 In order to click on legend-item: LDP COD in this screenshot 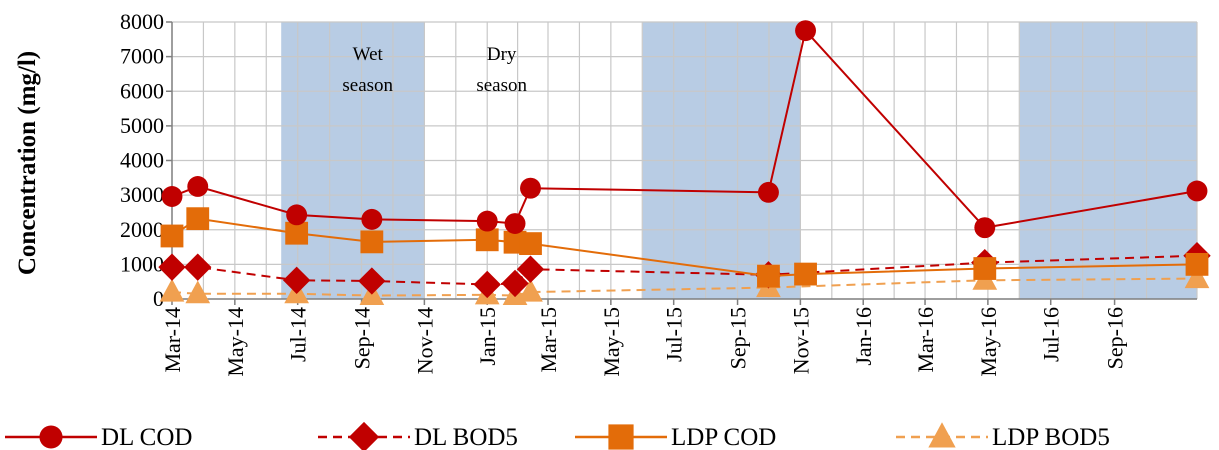, I will do `click(675, 437)`.